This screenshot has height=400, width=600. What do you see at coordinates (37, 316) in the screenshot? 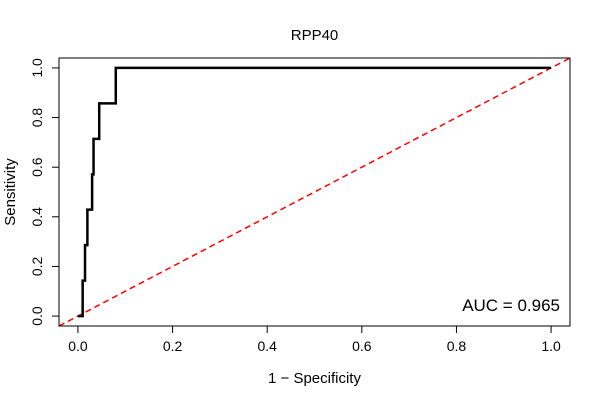
I see `y-tick-label: 0.0` at bounding box center [37, 316].